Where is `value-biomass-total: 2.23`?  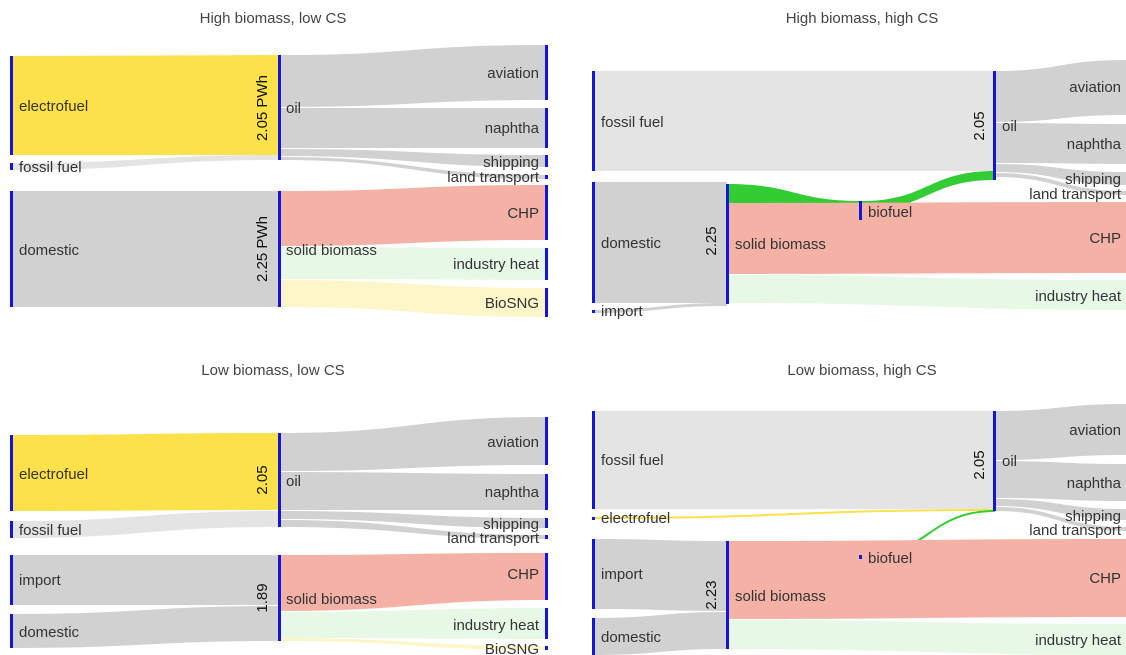
value-biomass-total: 2.23 is located at coordinates (711, 594).